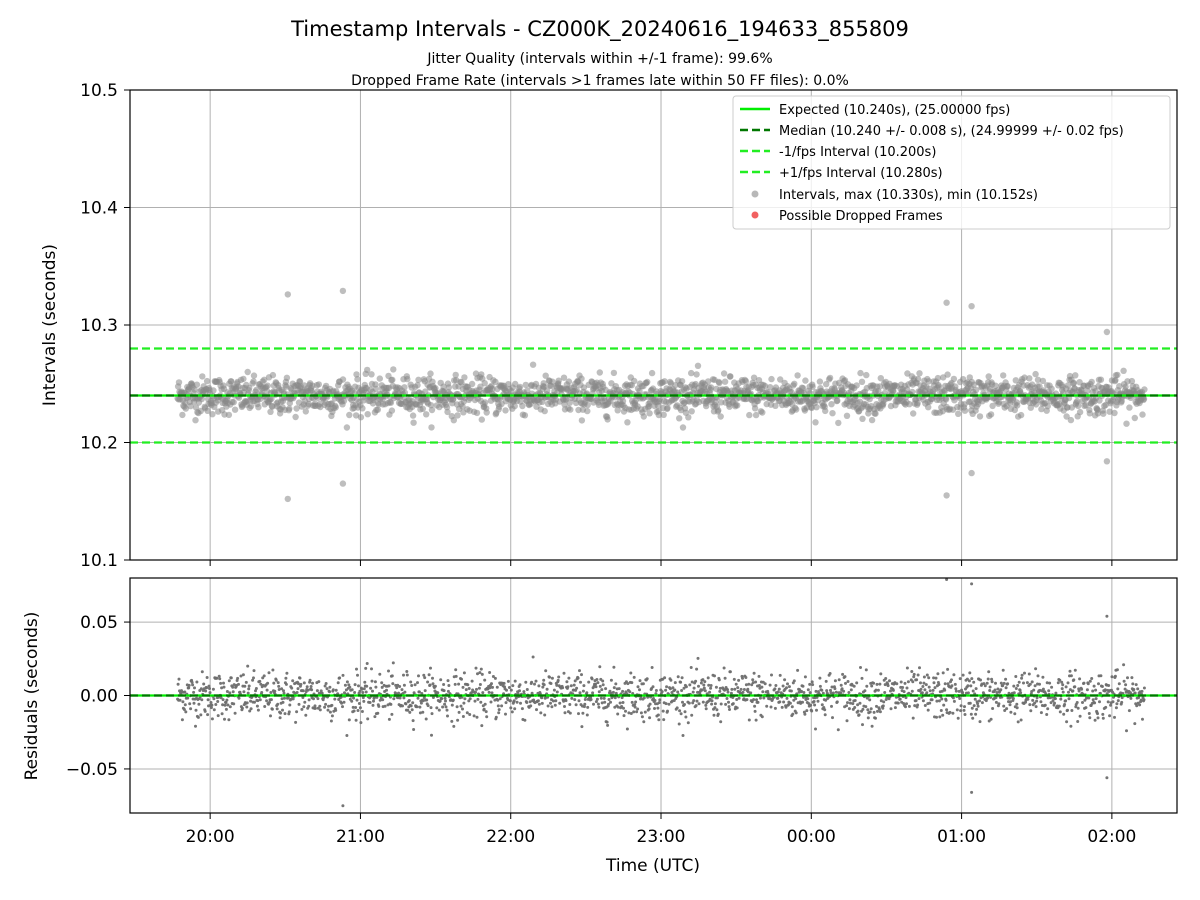 This screenshot has width=1200, height=900. What do you see at coordinates (653, 395) in the screenshot?
I see `intervals-reference-lines` at bounding box center [653, 395].